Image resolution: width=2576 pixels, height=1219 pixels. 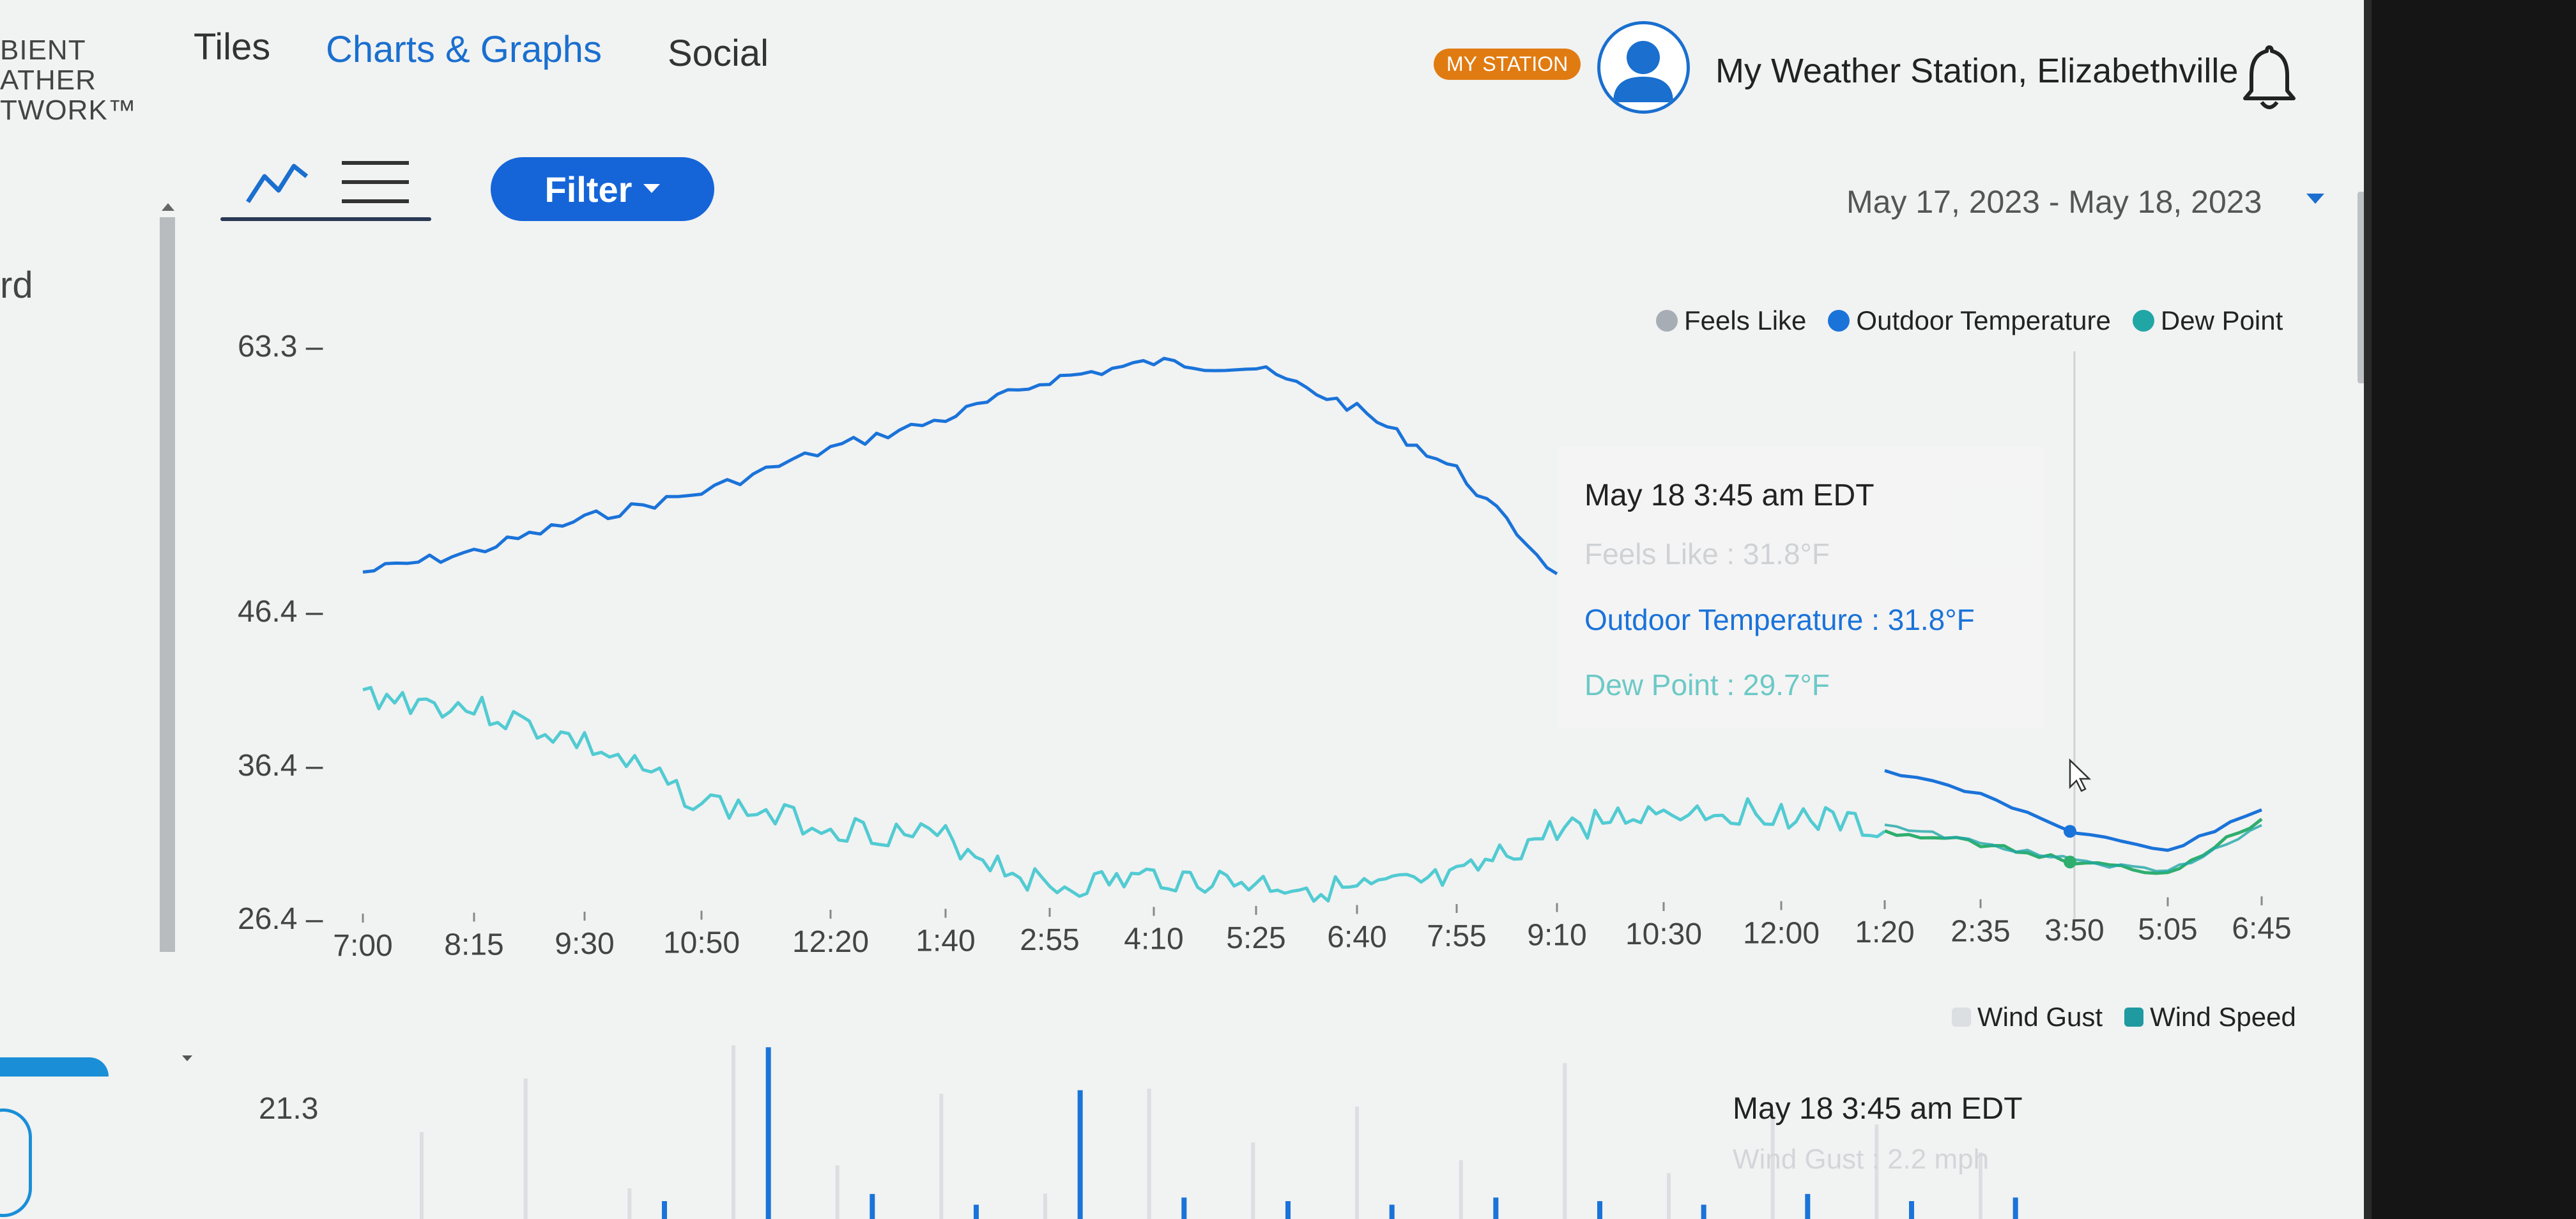 I want to click on x-tick-label: 4:10, so click(x=1153, y=939).